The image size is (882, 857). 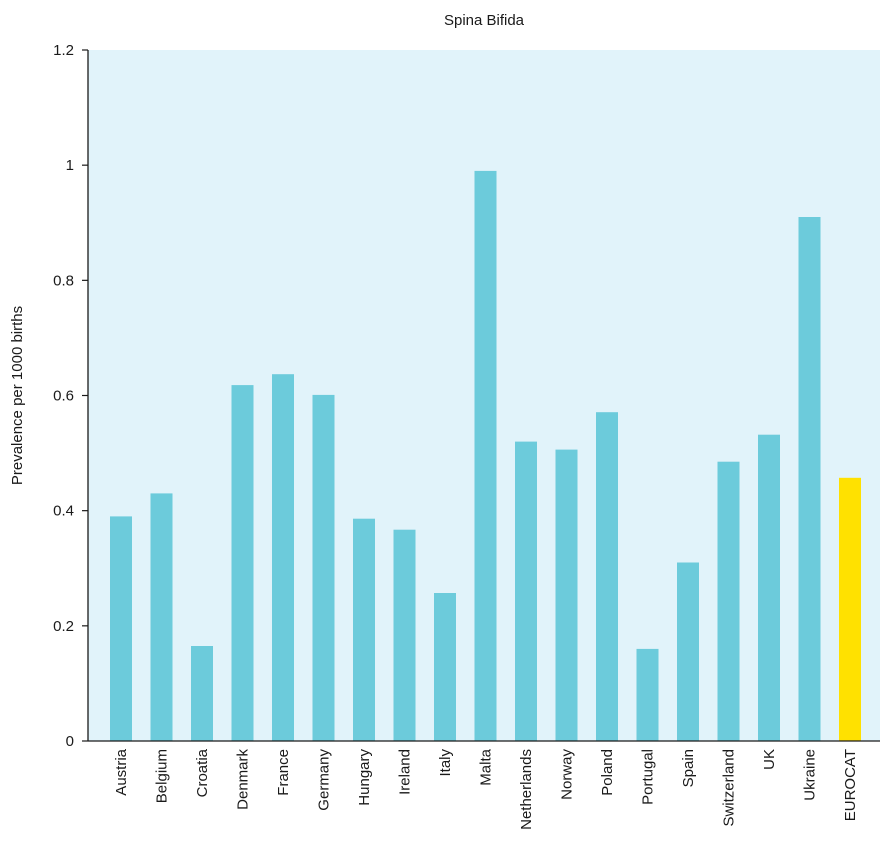 I want to click on bar-hungary, so click(x=364, y=629).